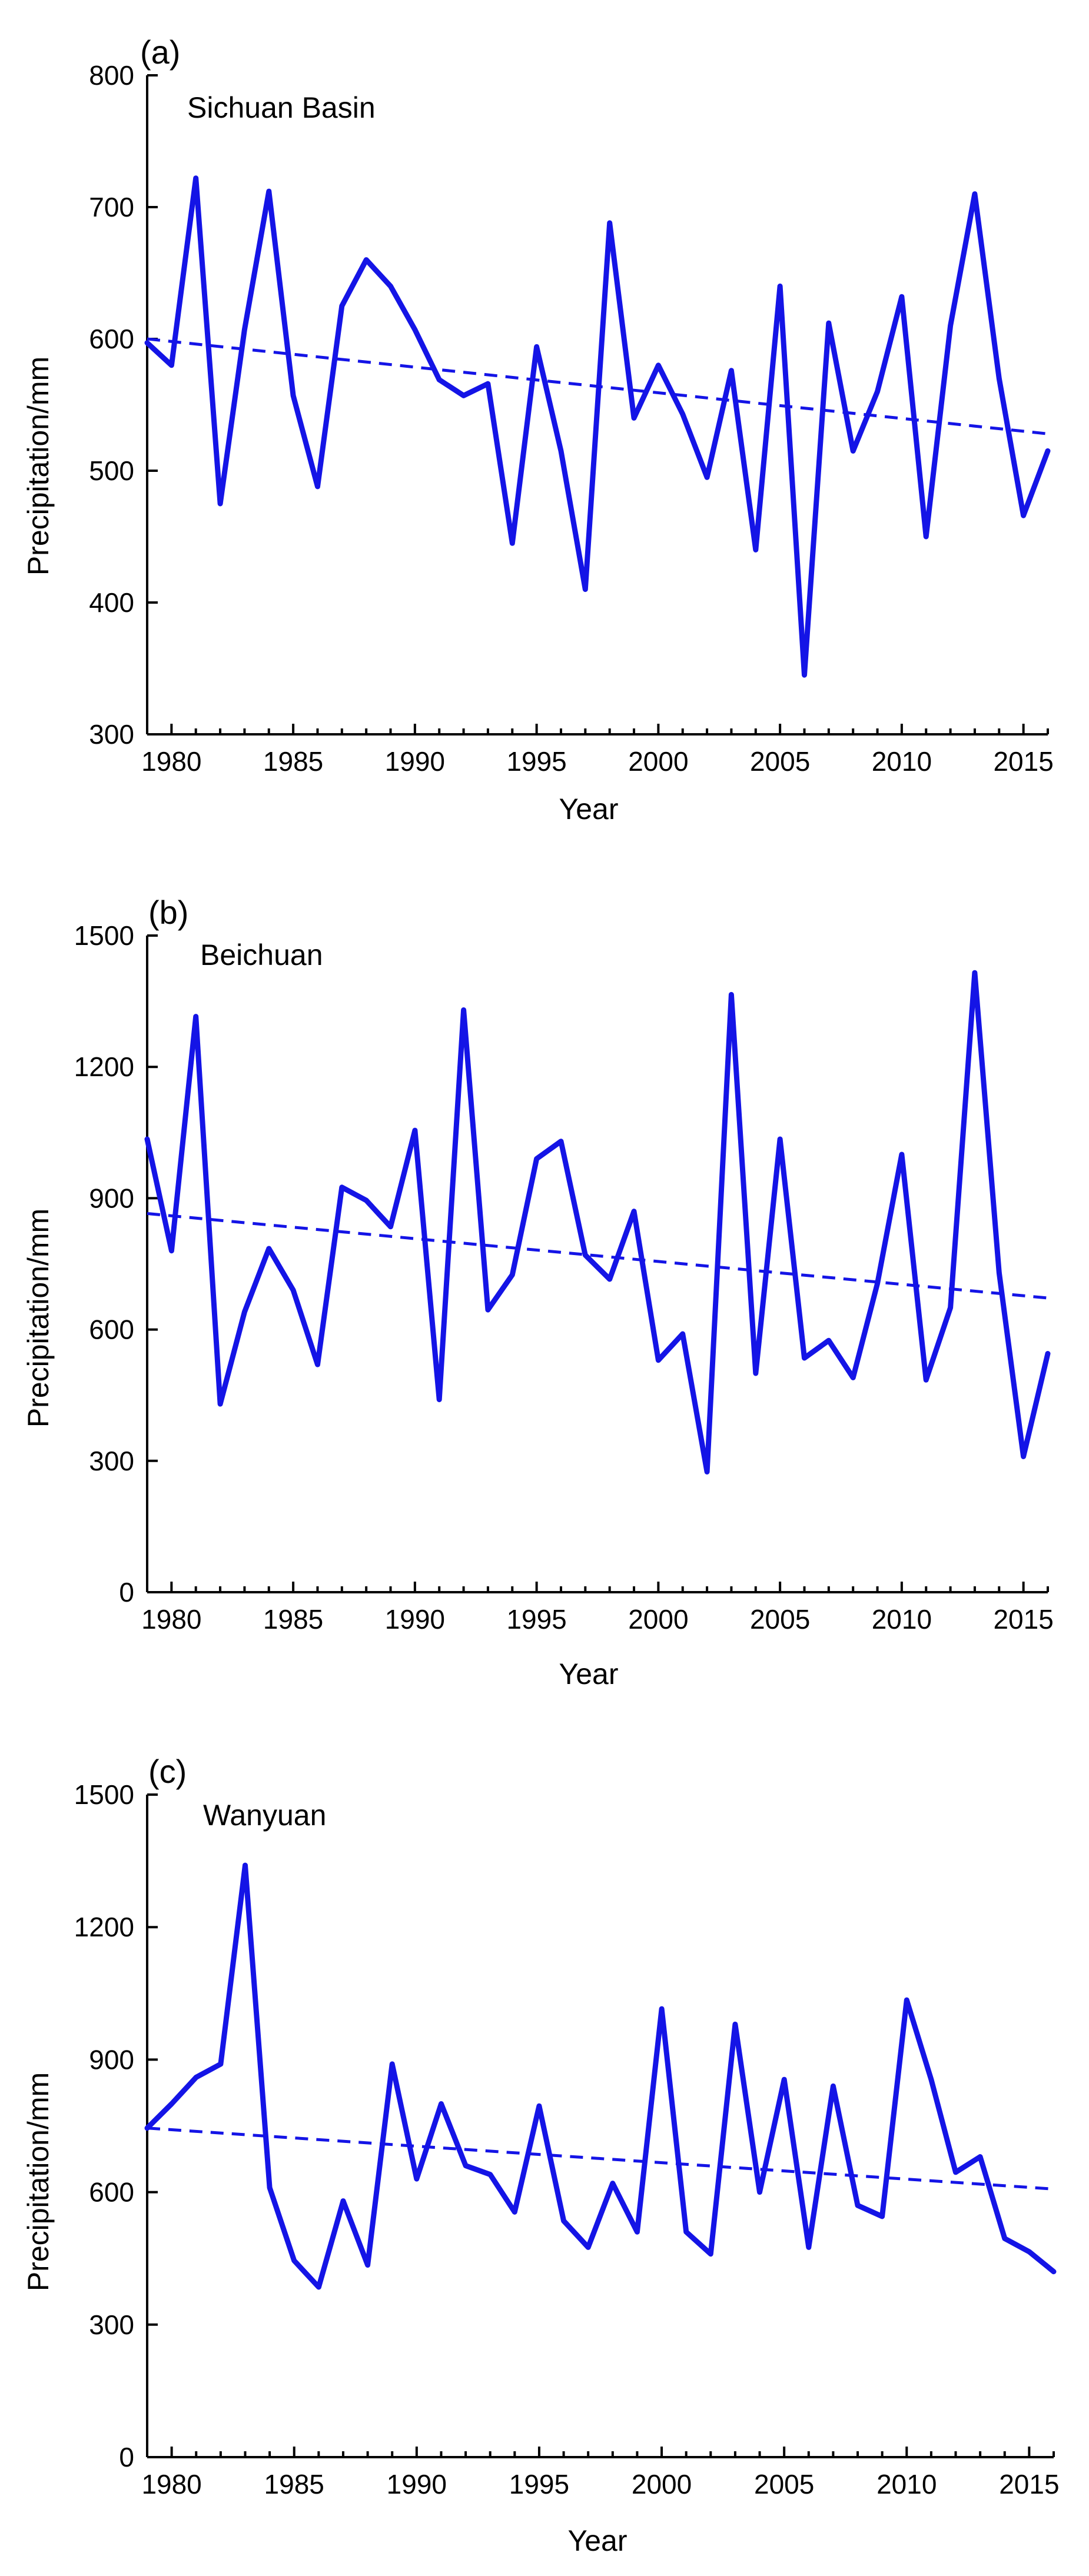 The width and height of the screenshot is (1089, 2576). I want to click on panel-b-x-tick-label: 1990, so click(415, 1619).